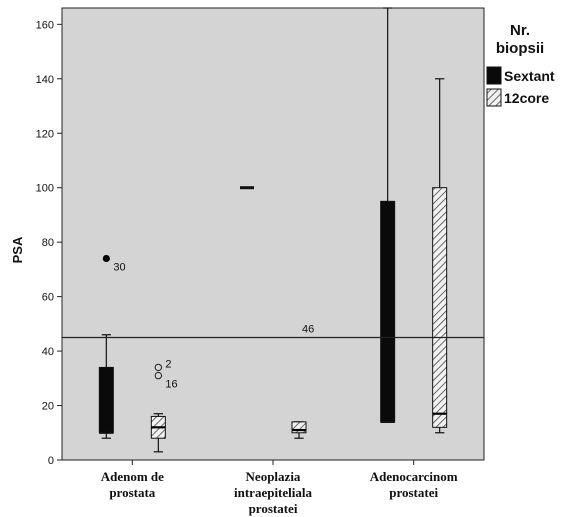 The width and height of the screenshot is (566, 517). Describe the element at coordinates (494, 75) in the screenshot. I see `legend-swatch-sextant` at that location.